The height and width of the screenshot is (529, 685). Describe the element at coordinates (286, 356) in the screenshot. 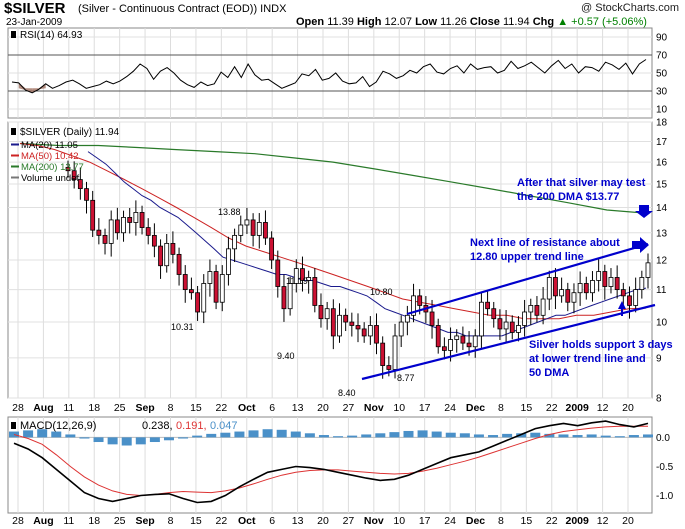

I see `price-label: 9.40` at that location.